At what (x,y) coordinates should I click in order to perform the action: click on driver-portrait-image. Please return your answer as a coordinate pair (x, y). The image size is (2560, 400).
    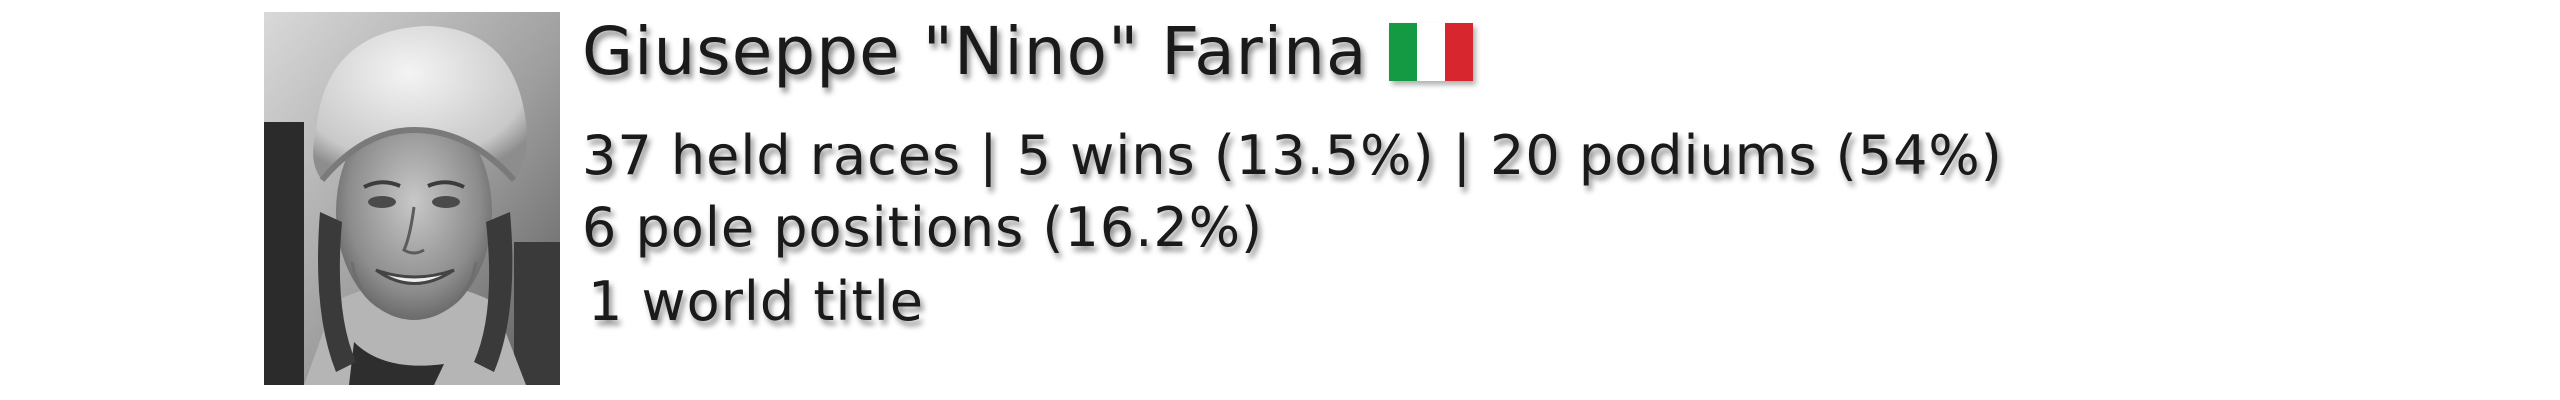
    Looking at the image, I should click on (412, 198).